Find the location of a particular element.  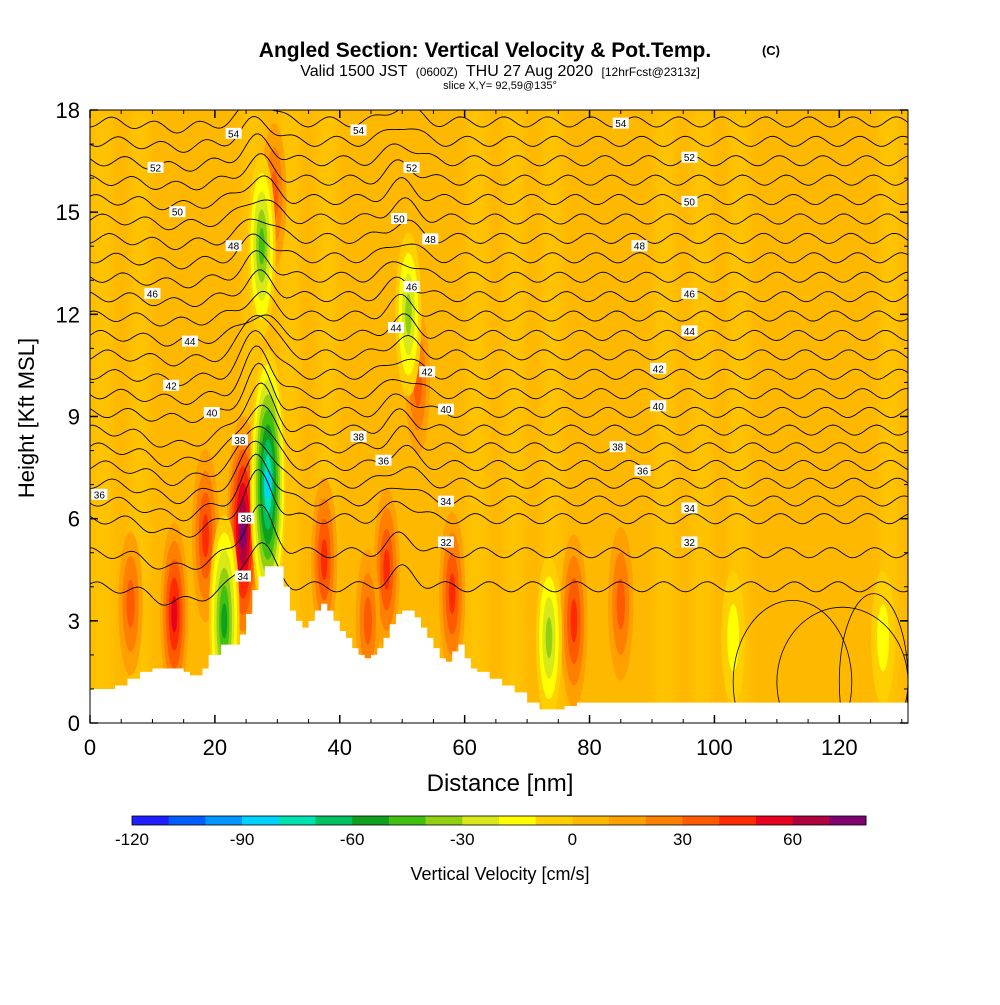

contour-label-text: 32 is located at coordinates (446, 543).